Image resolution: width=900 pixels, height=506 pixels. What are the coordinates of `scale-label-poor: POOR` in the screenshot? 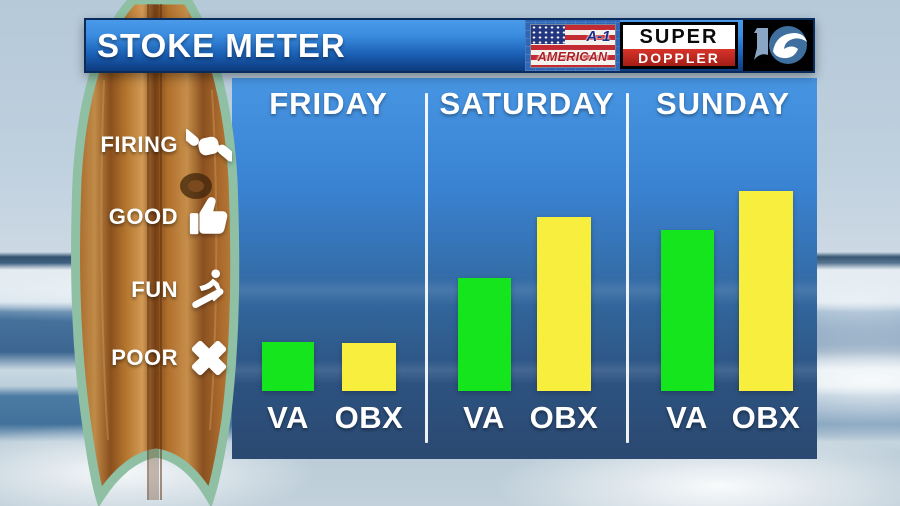 It's located at (144, 357).